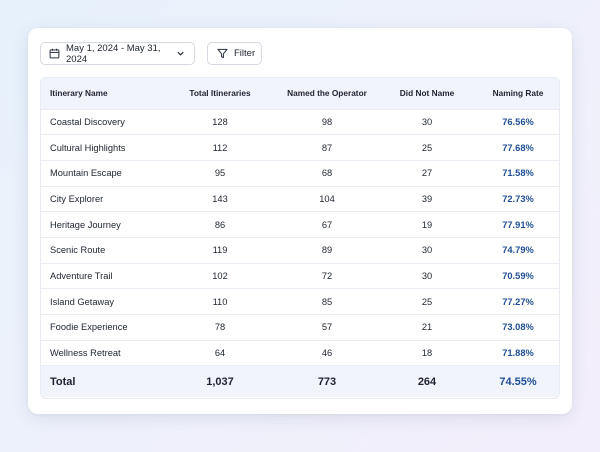 Image resolution: width=600 pixels, height=452 pixels. Describe the element at coordinates (81, 275) in the screenshot. I see `cell-itinerary-name: Adventure Trail` at that location.